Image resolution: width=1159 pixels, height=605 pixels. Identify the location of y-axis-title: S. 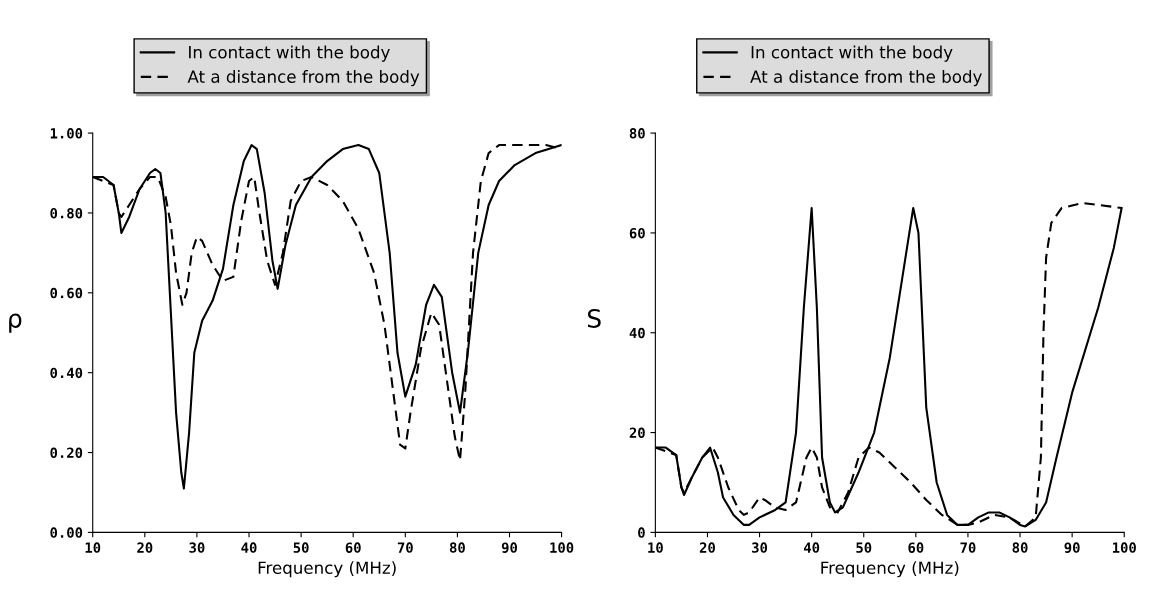
(594, 318).